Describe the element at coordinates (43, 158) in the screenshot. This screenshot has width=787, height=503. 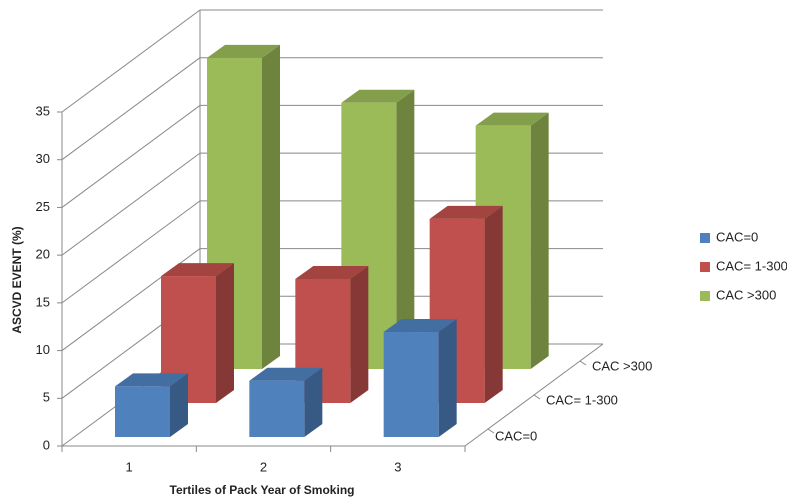
I see `y-tick-label: 30` at that location.